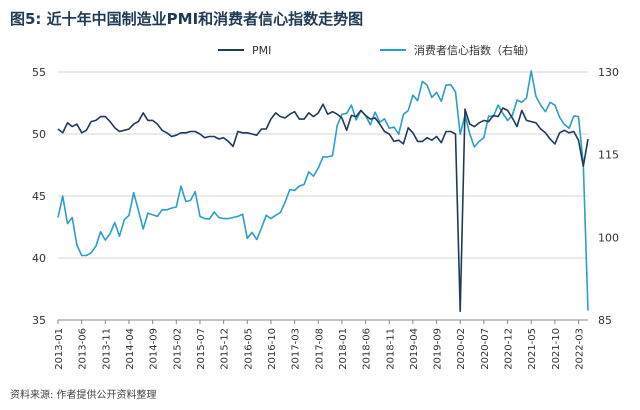 The height and width of the screenshot is (410, 640). Describe the element at coordinates (83, 349) in the screenshot. I see `x-tick-label: 2013-06` at that location.